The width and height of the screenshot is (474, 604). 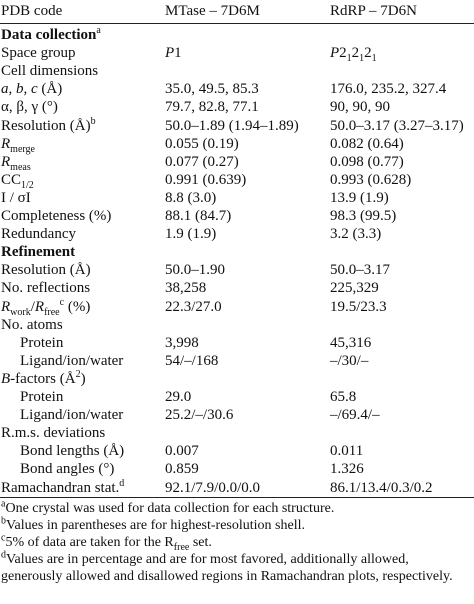 I want to click on value-cell: 38,258, so click(x=185, y=288).